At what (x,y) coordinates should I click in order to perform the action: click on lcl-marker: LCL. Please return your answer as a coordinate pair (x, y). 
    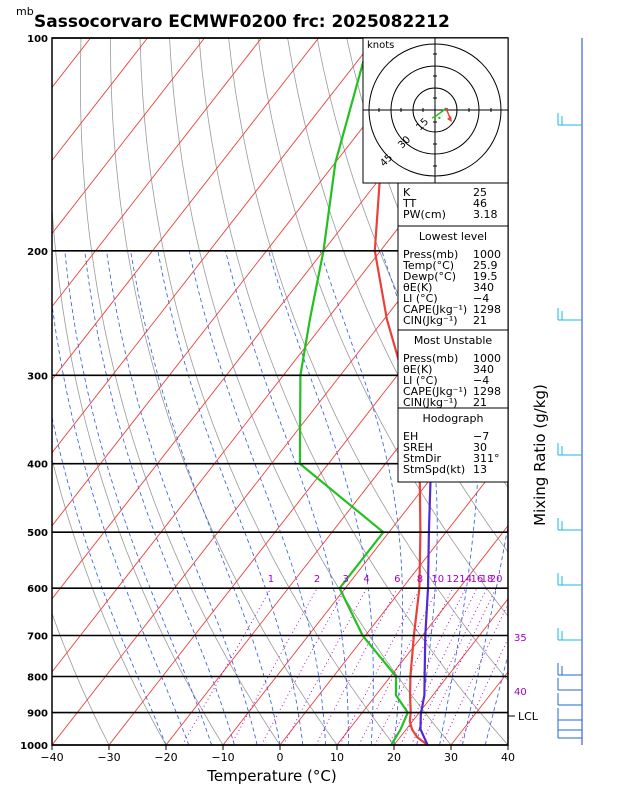
    Looking at the image, I should click on (523, 716).